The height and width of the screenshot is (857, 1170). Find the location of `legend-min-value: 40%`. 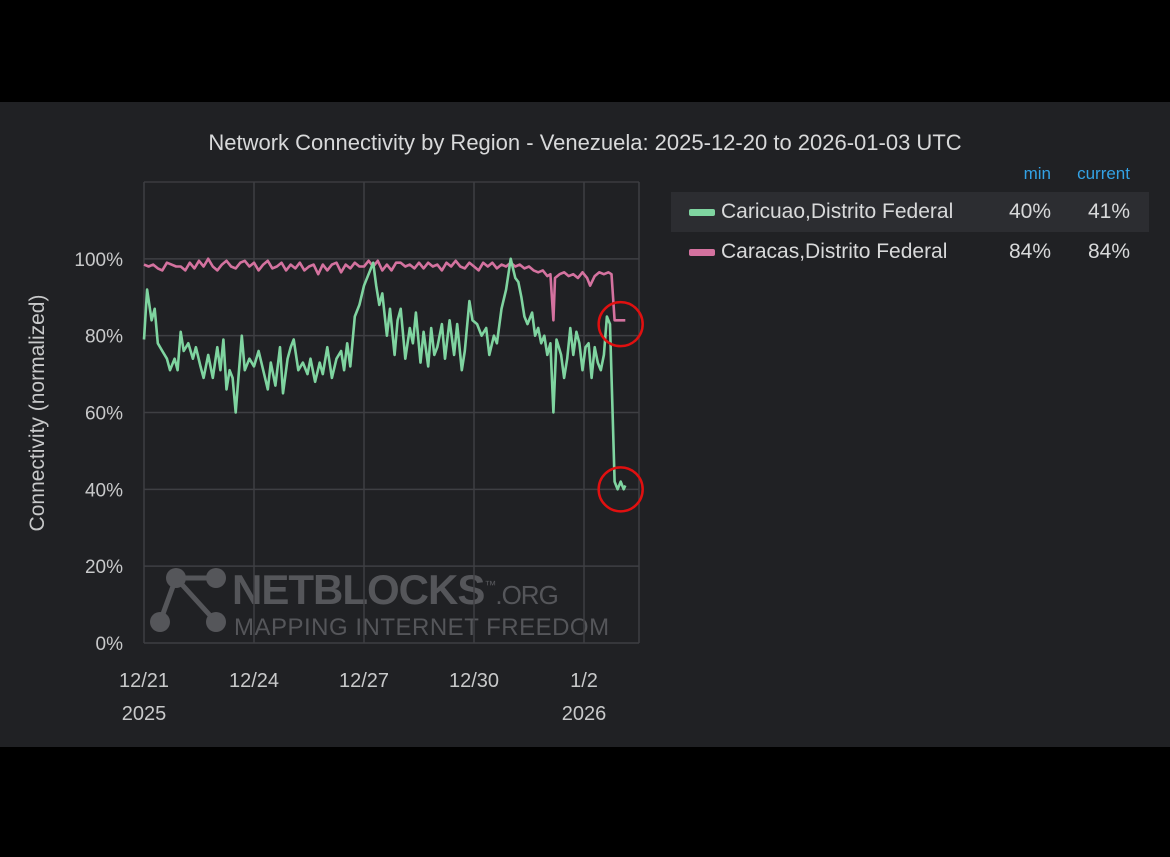

legend-min-value: 40% is located at coordinates (1029, 211).